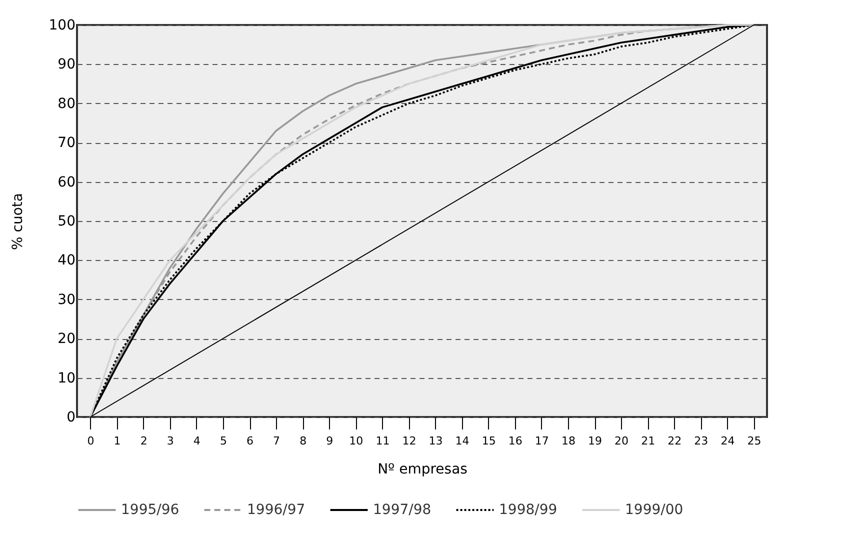 This screenshot has height=545, width=855. I want to click on legend-label: 1999/00, so click(654, 510).